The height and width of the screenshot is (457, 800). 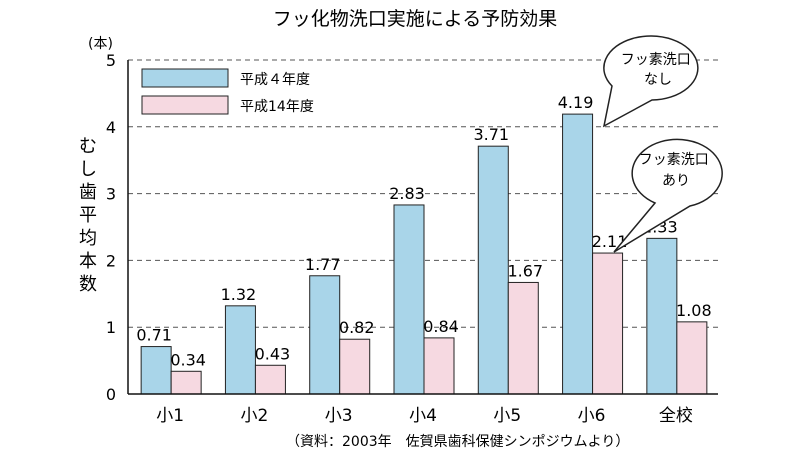 What do you see at coordinates (111, 194) in the screenshot?
I see `y-tick-label: 3` at bounding box center [111, 194].